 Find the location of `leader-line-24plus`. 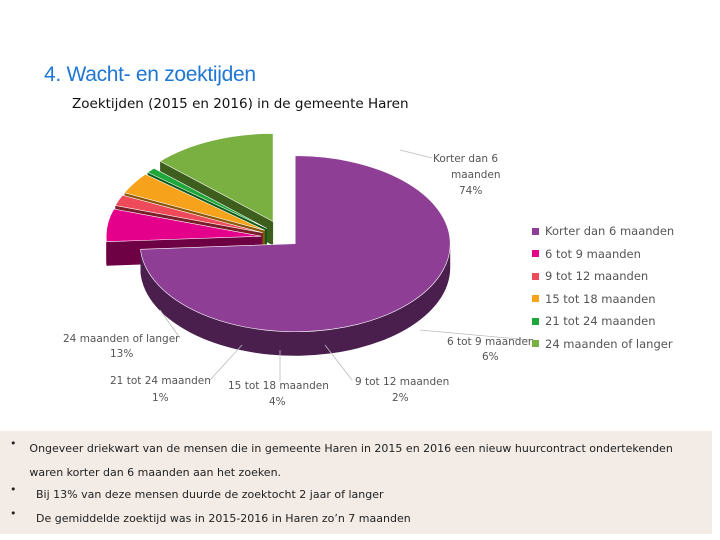

leader-line-24plus is located at coordinates (170, 324).